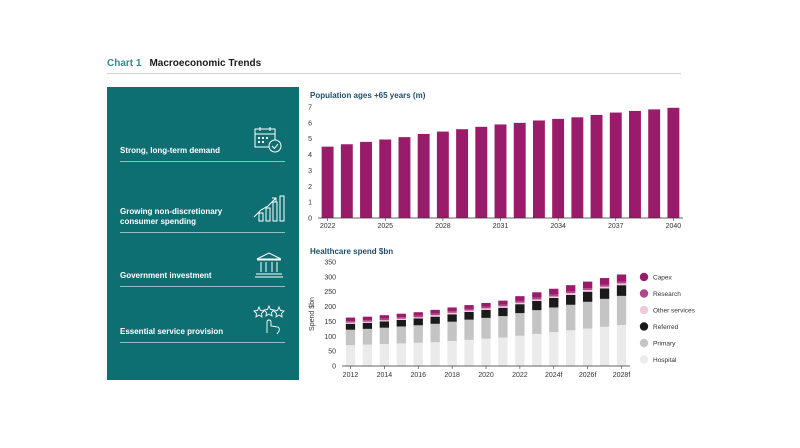 The width and height of the screenshot is (800, 448). I want to click on healthcare-chart-title: Healthcare spend $bn, so click(352, 251).